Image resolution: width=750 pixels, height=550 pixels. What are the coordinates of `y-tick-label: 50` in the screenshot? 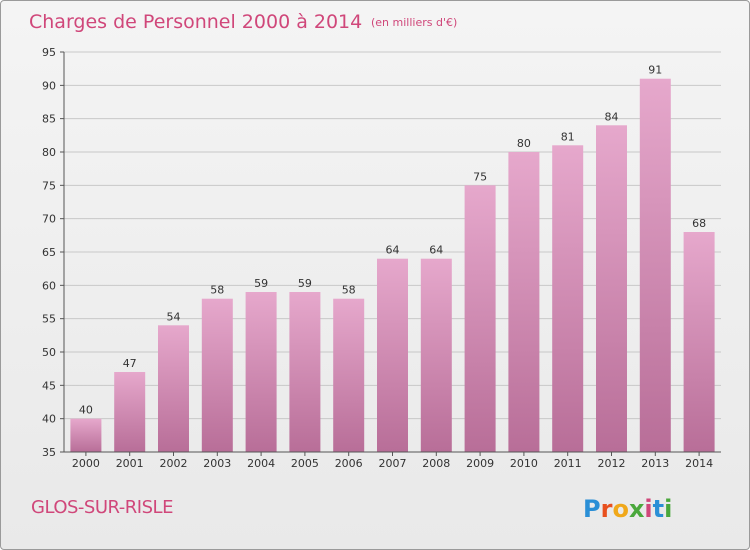 It's located at (49, 352).